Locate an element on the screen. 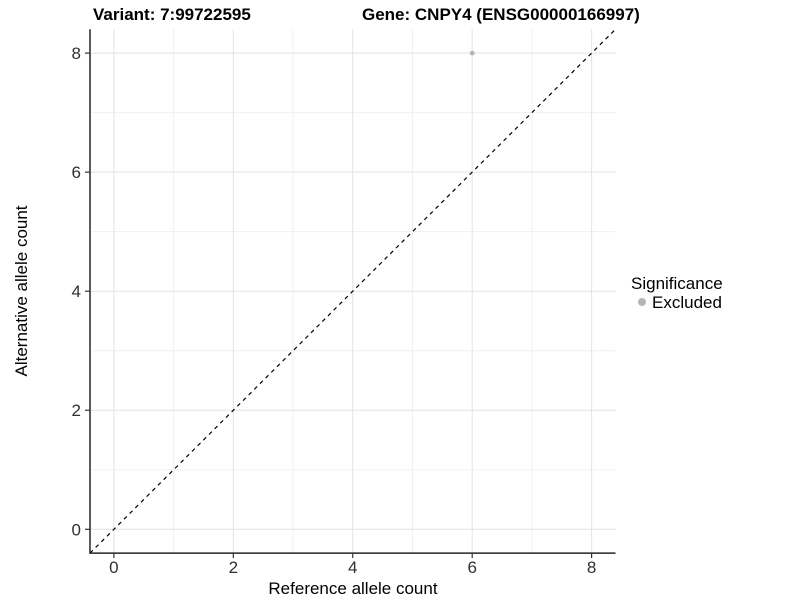  variant-title: Variant: 7:99722595 is located at coordinates (172, 14).